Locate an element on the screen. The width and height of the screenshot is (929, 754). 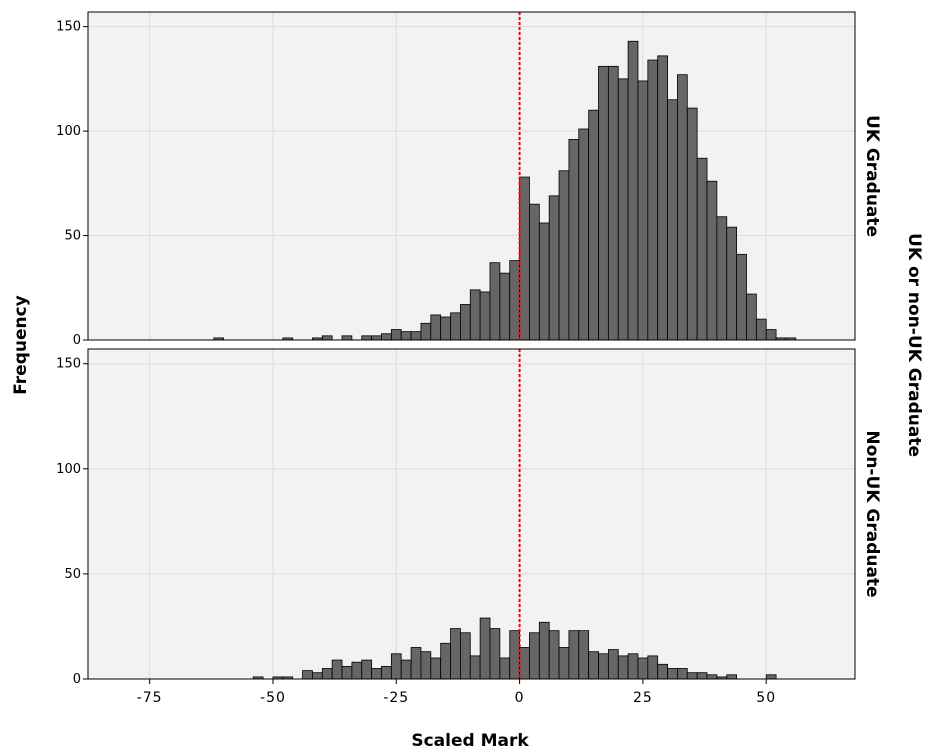
panel-label: UK Graduate is located at coordinates (872, 176).